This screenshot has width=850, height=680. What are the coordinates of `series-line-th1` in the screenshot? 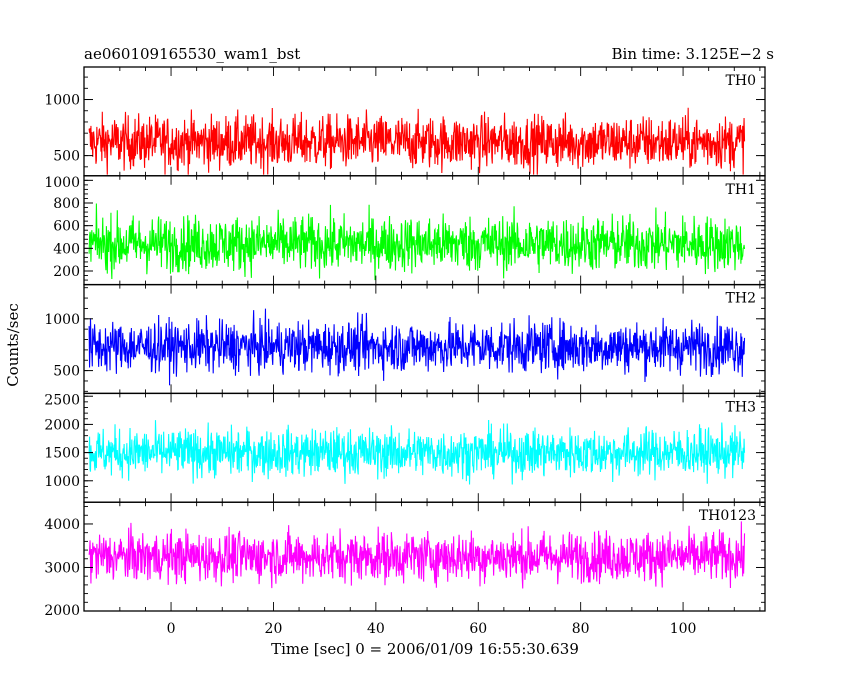 It's located at (417, 242).